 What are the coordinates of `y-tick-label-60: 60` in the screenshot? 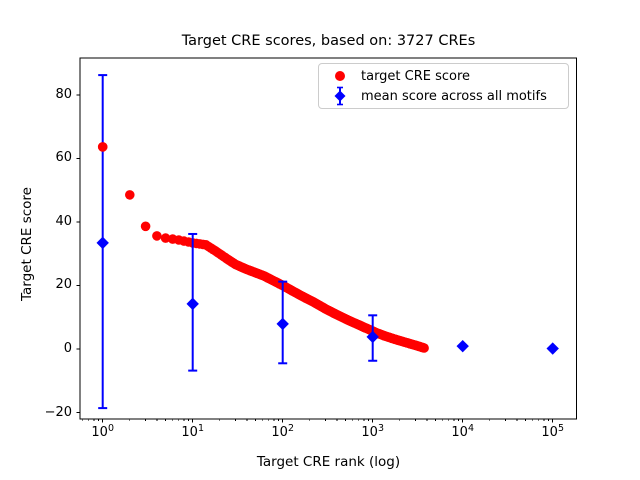 It's located at (63, 158).